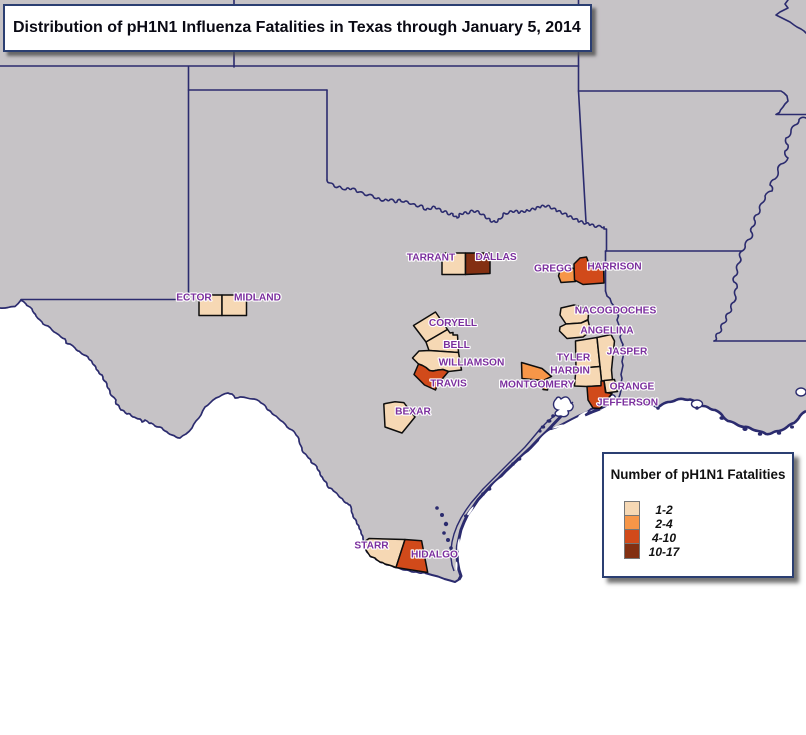  I want to click on svg-text: STARR, so click(371, 546).